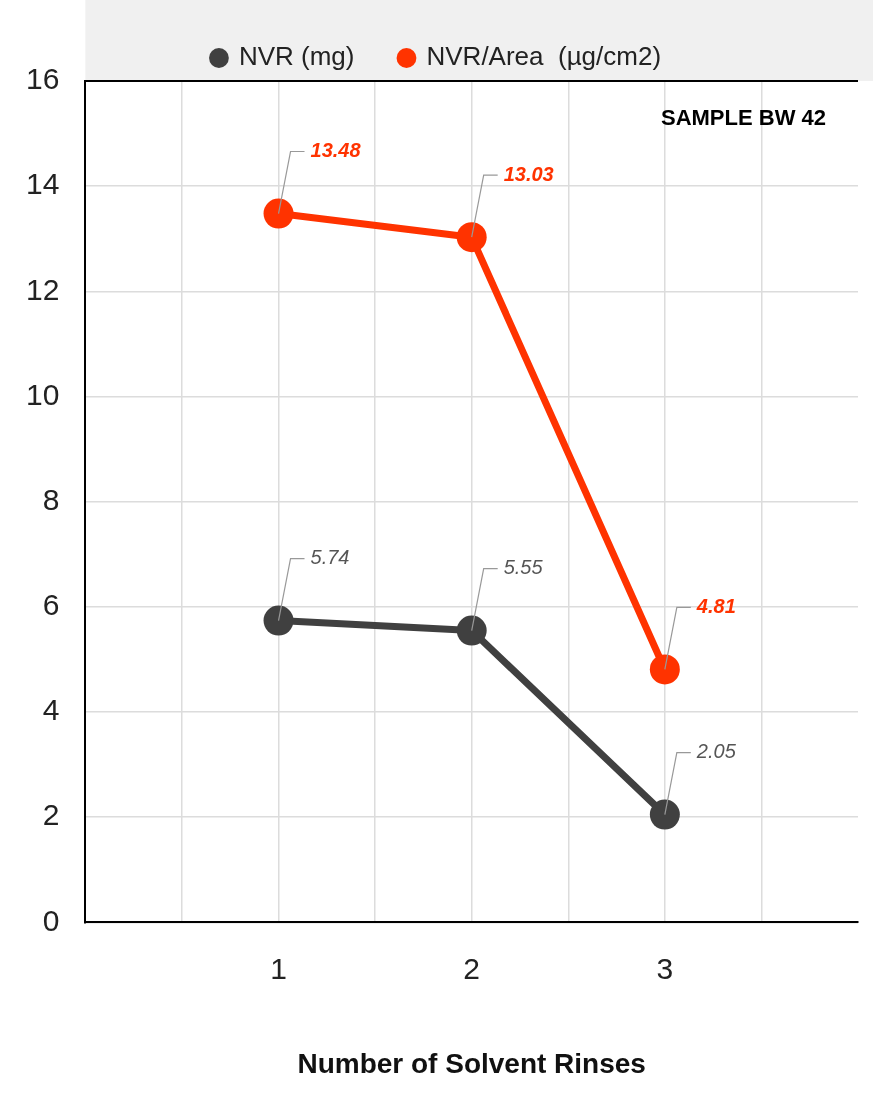 This screenshot has width=873, height=1096. Describe the element at coordinates (716, 751) in the screenshot. I see `data-label: 2.05` at that location.